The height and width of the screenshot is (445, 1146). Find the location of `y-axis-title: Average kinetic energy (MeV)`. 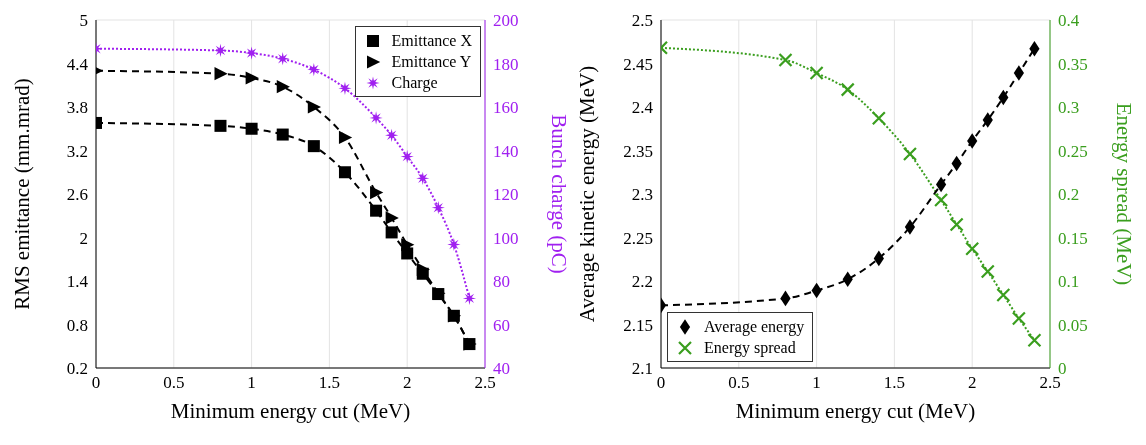

y-axis-title: Average kinetic energy (MeV) is located at coordinates (587, 194).